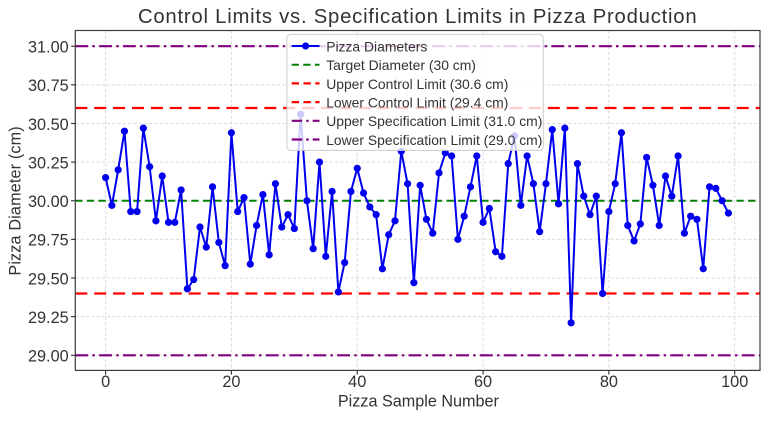 The width and height of the screenshot is (768, 423). What do you see at coordinates (434, 140) in the screenshot?
I see `svg-text:Lower Specification Limit (29.: Lower Specification Limit (29.0 cm)` at bounding box center [434, 140].